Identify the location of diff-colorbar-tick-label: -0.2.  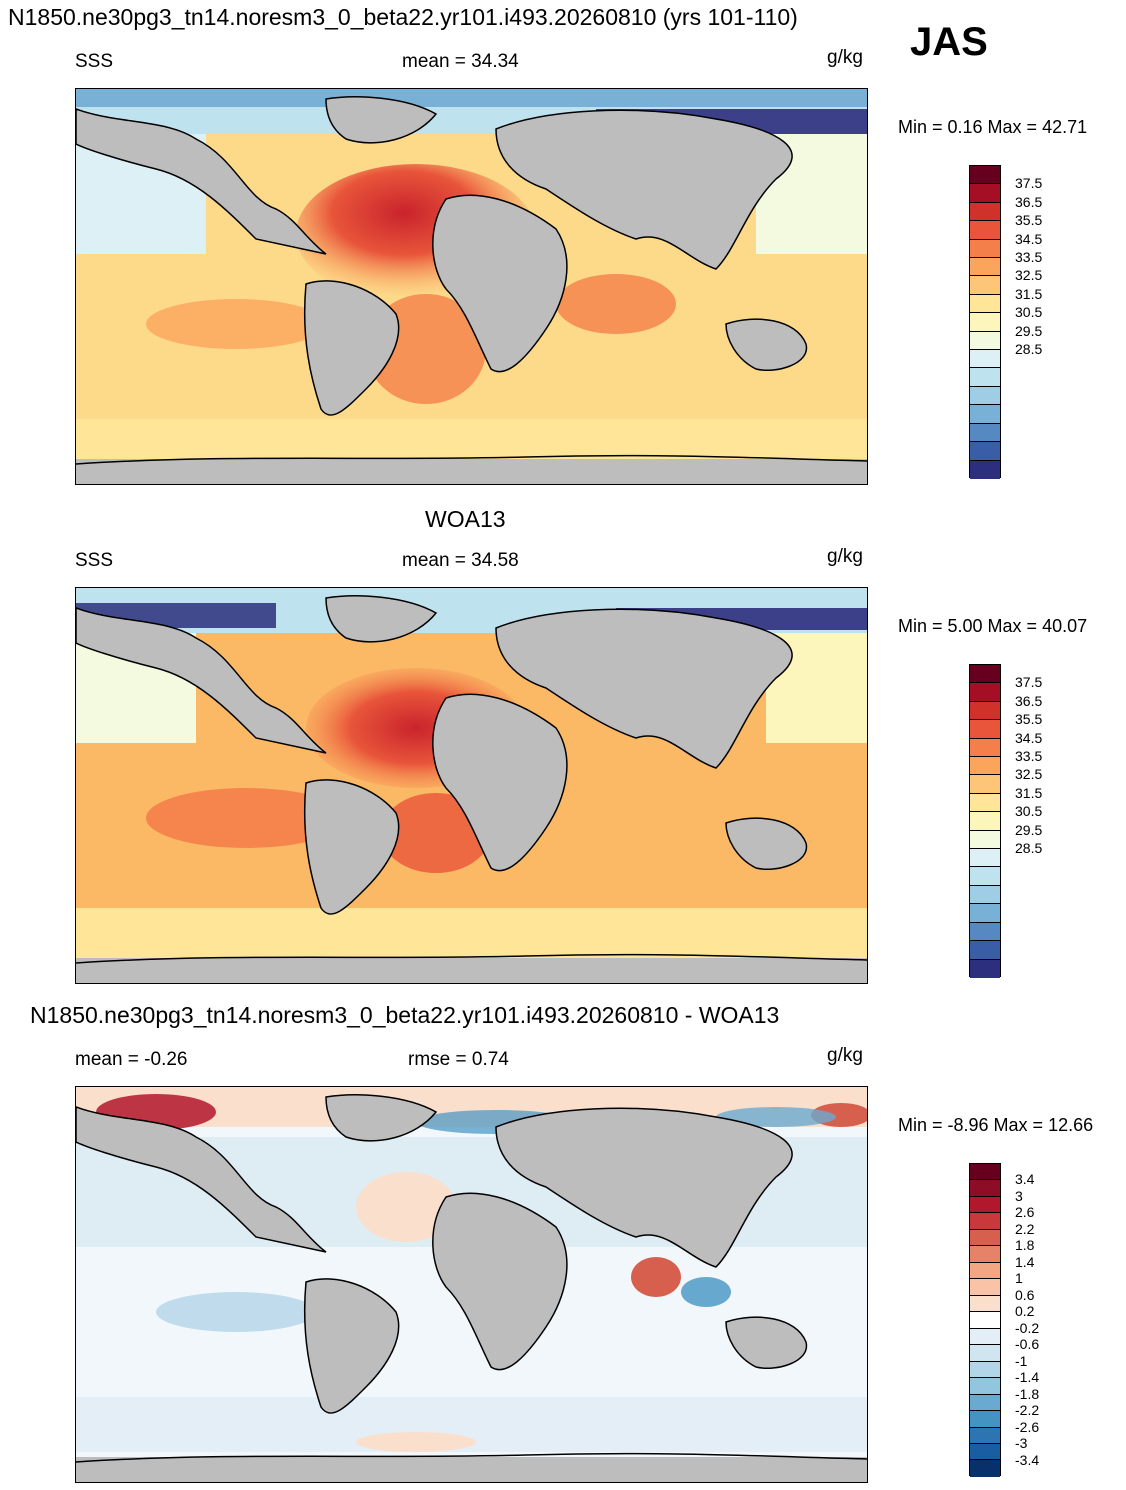
(1027, 1327).